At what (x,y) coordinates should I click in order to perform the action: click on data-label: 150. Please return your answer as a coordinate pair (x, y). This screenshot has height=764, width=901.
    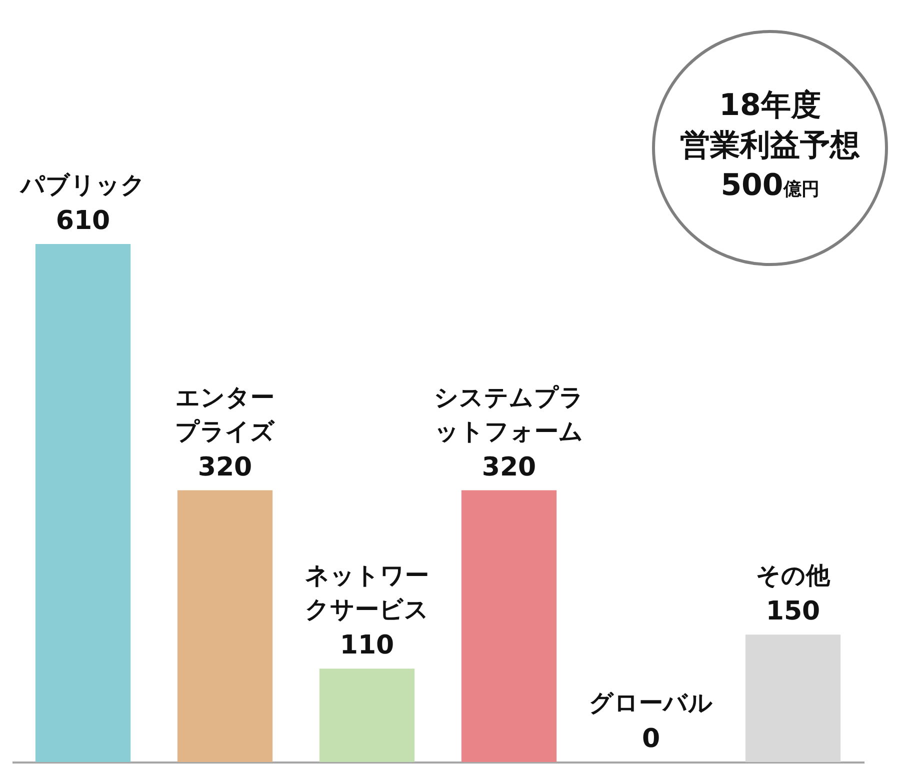
    Looking at the image, I should click on (793, 611).